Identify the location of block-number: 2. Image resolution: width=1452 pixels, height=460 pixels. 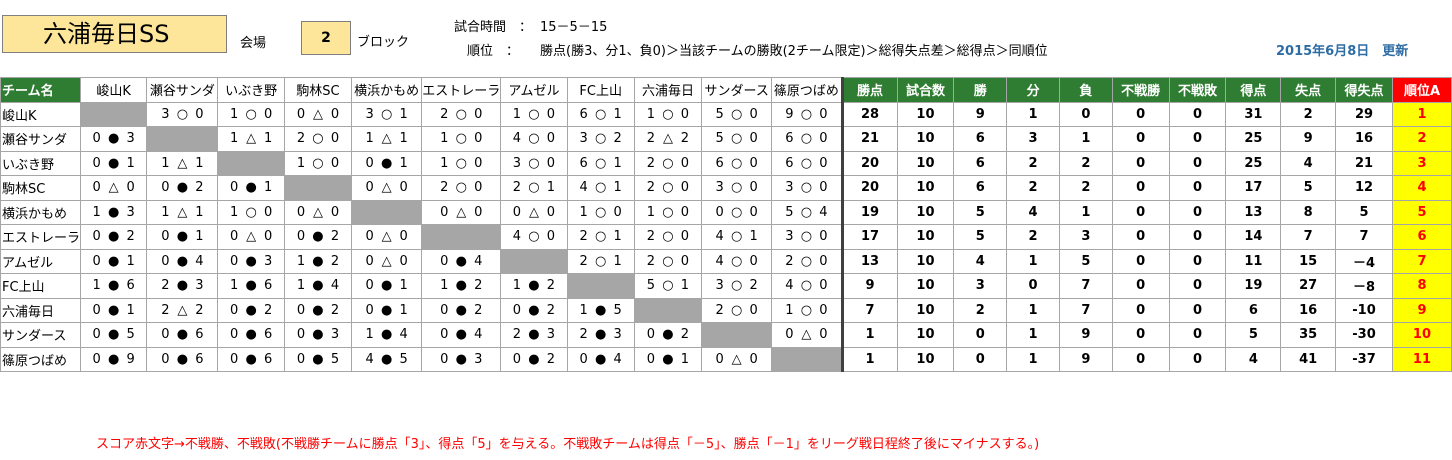
(326, 38).